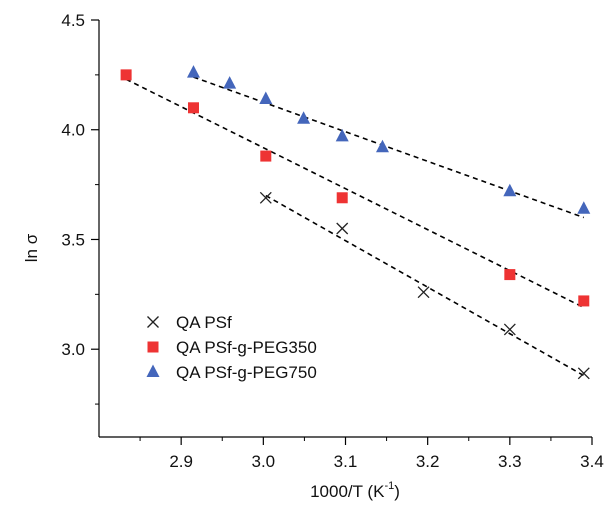  I want to click on x-axis-label: 1000/T (K-1), so click(355, 490).